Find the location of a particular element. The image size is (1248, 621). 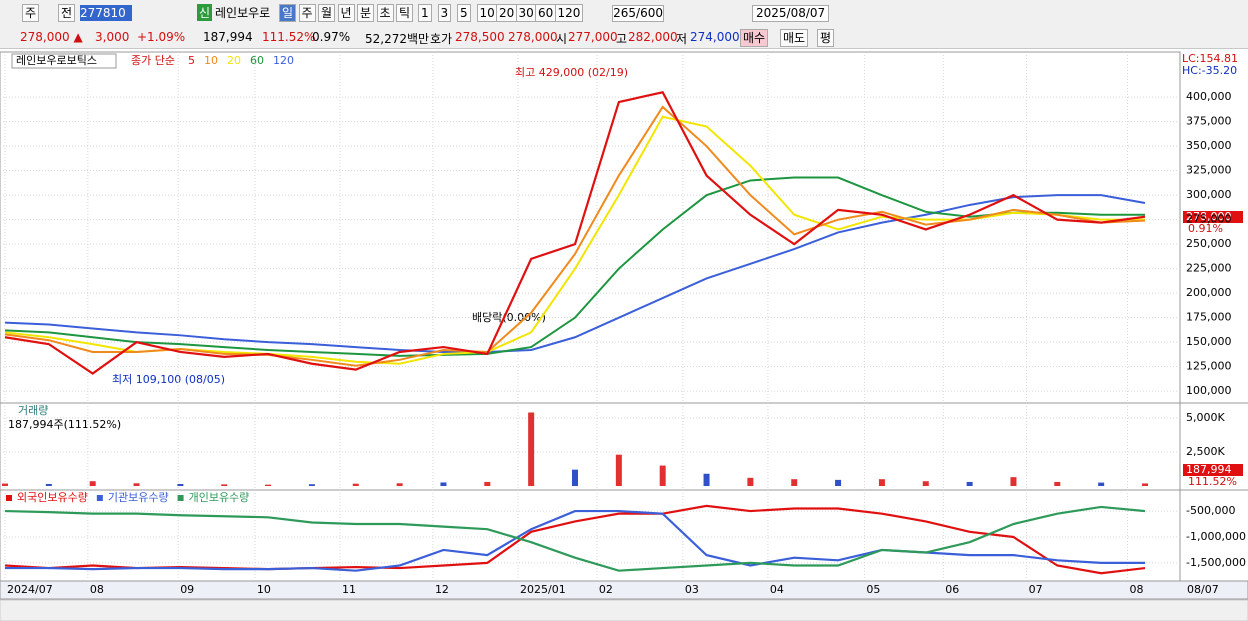

period-button: 30 is located at coordinates (526, 13).